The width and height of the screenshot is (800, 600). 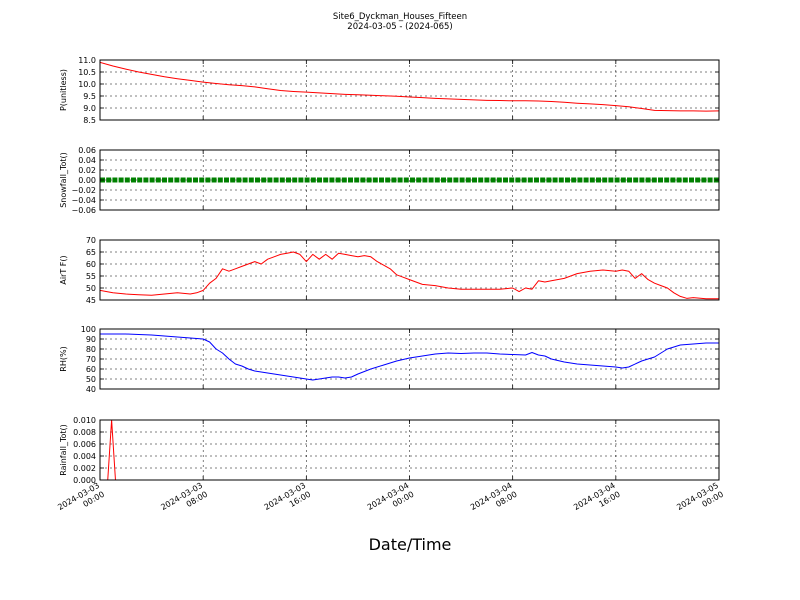 I want to click on y-tick-label: 0.04, so click(x=87, y=160).